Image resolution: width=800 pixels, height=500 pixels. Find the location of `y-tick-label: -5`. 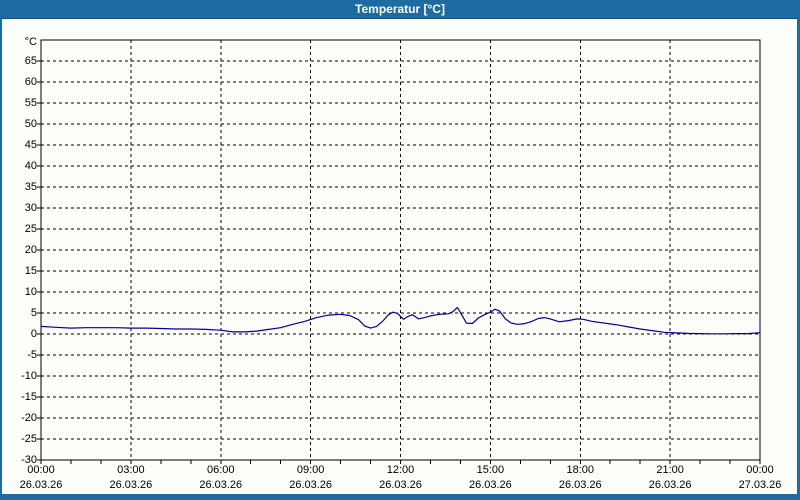

y-tick-label: -5 is located at coordinates (32, 355).